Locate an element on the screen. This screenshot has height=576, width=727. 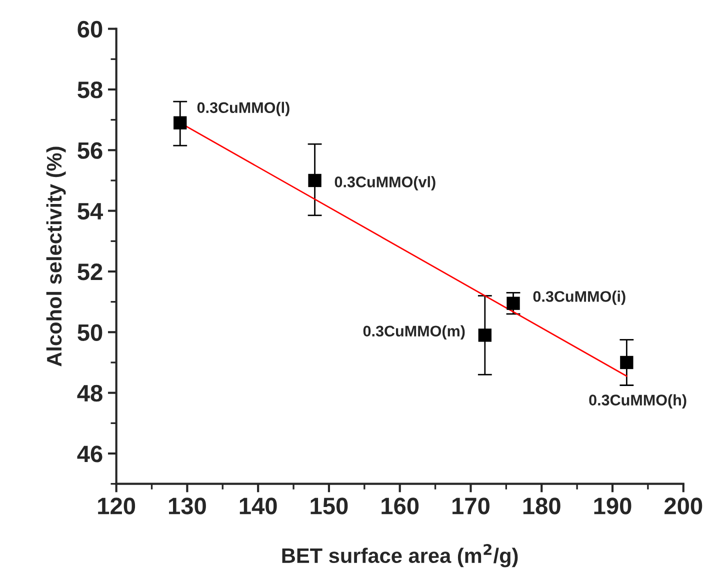
annotation: 0.3CuMMO(vl) is located at coordinates (385, 183).